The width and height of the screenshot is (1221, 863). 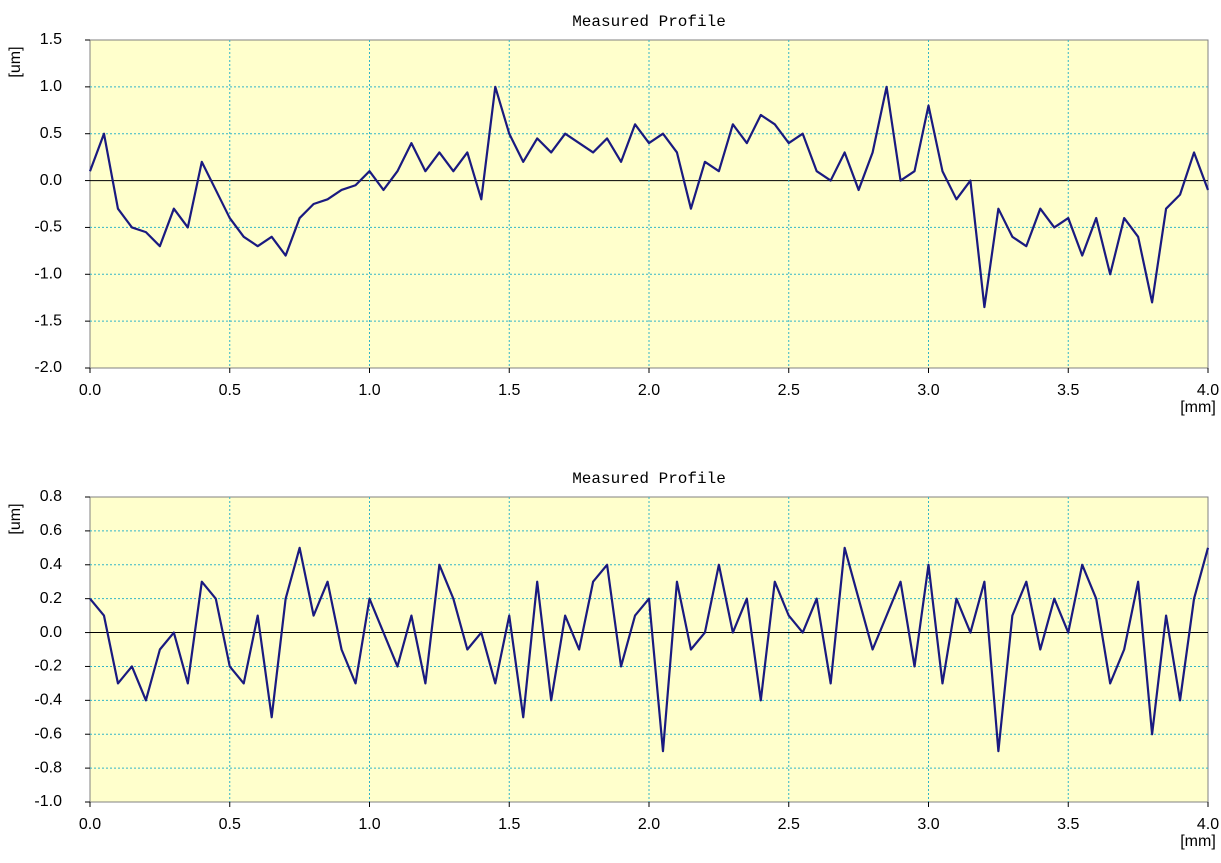 What do you see at coordinates (48, 320) in the screenshot?
I see `y-tick-label: -1.5` at bounding box center [48, 320].